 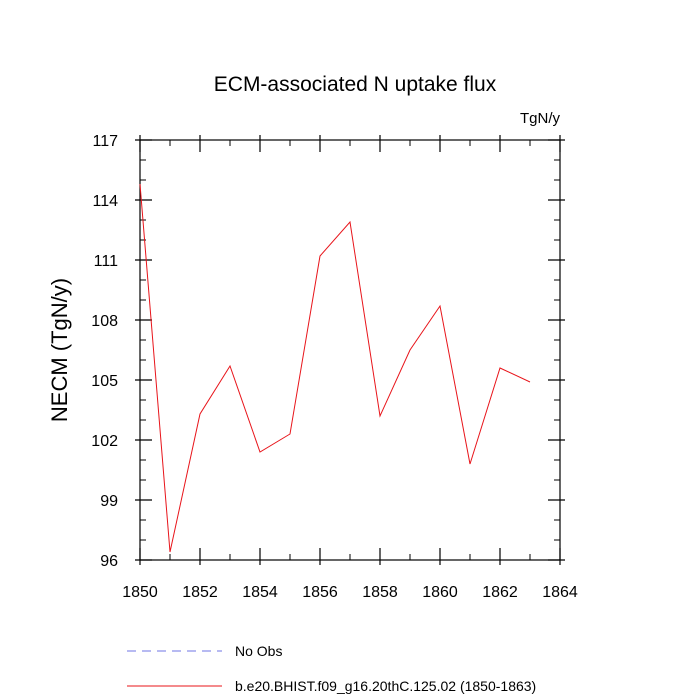 What do you see at coordinates (104, 321) in the screenshot?
I see `y-tick-label: 108` at bounding box center [104, 321].